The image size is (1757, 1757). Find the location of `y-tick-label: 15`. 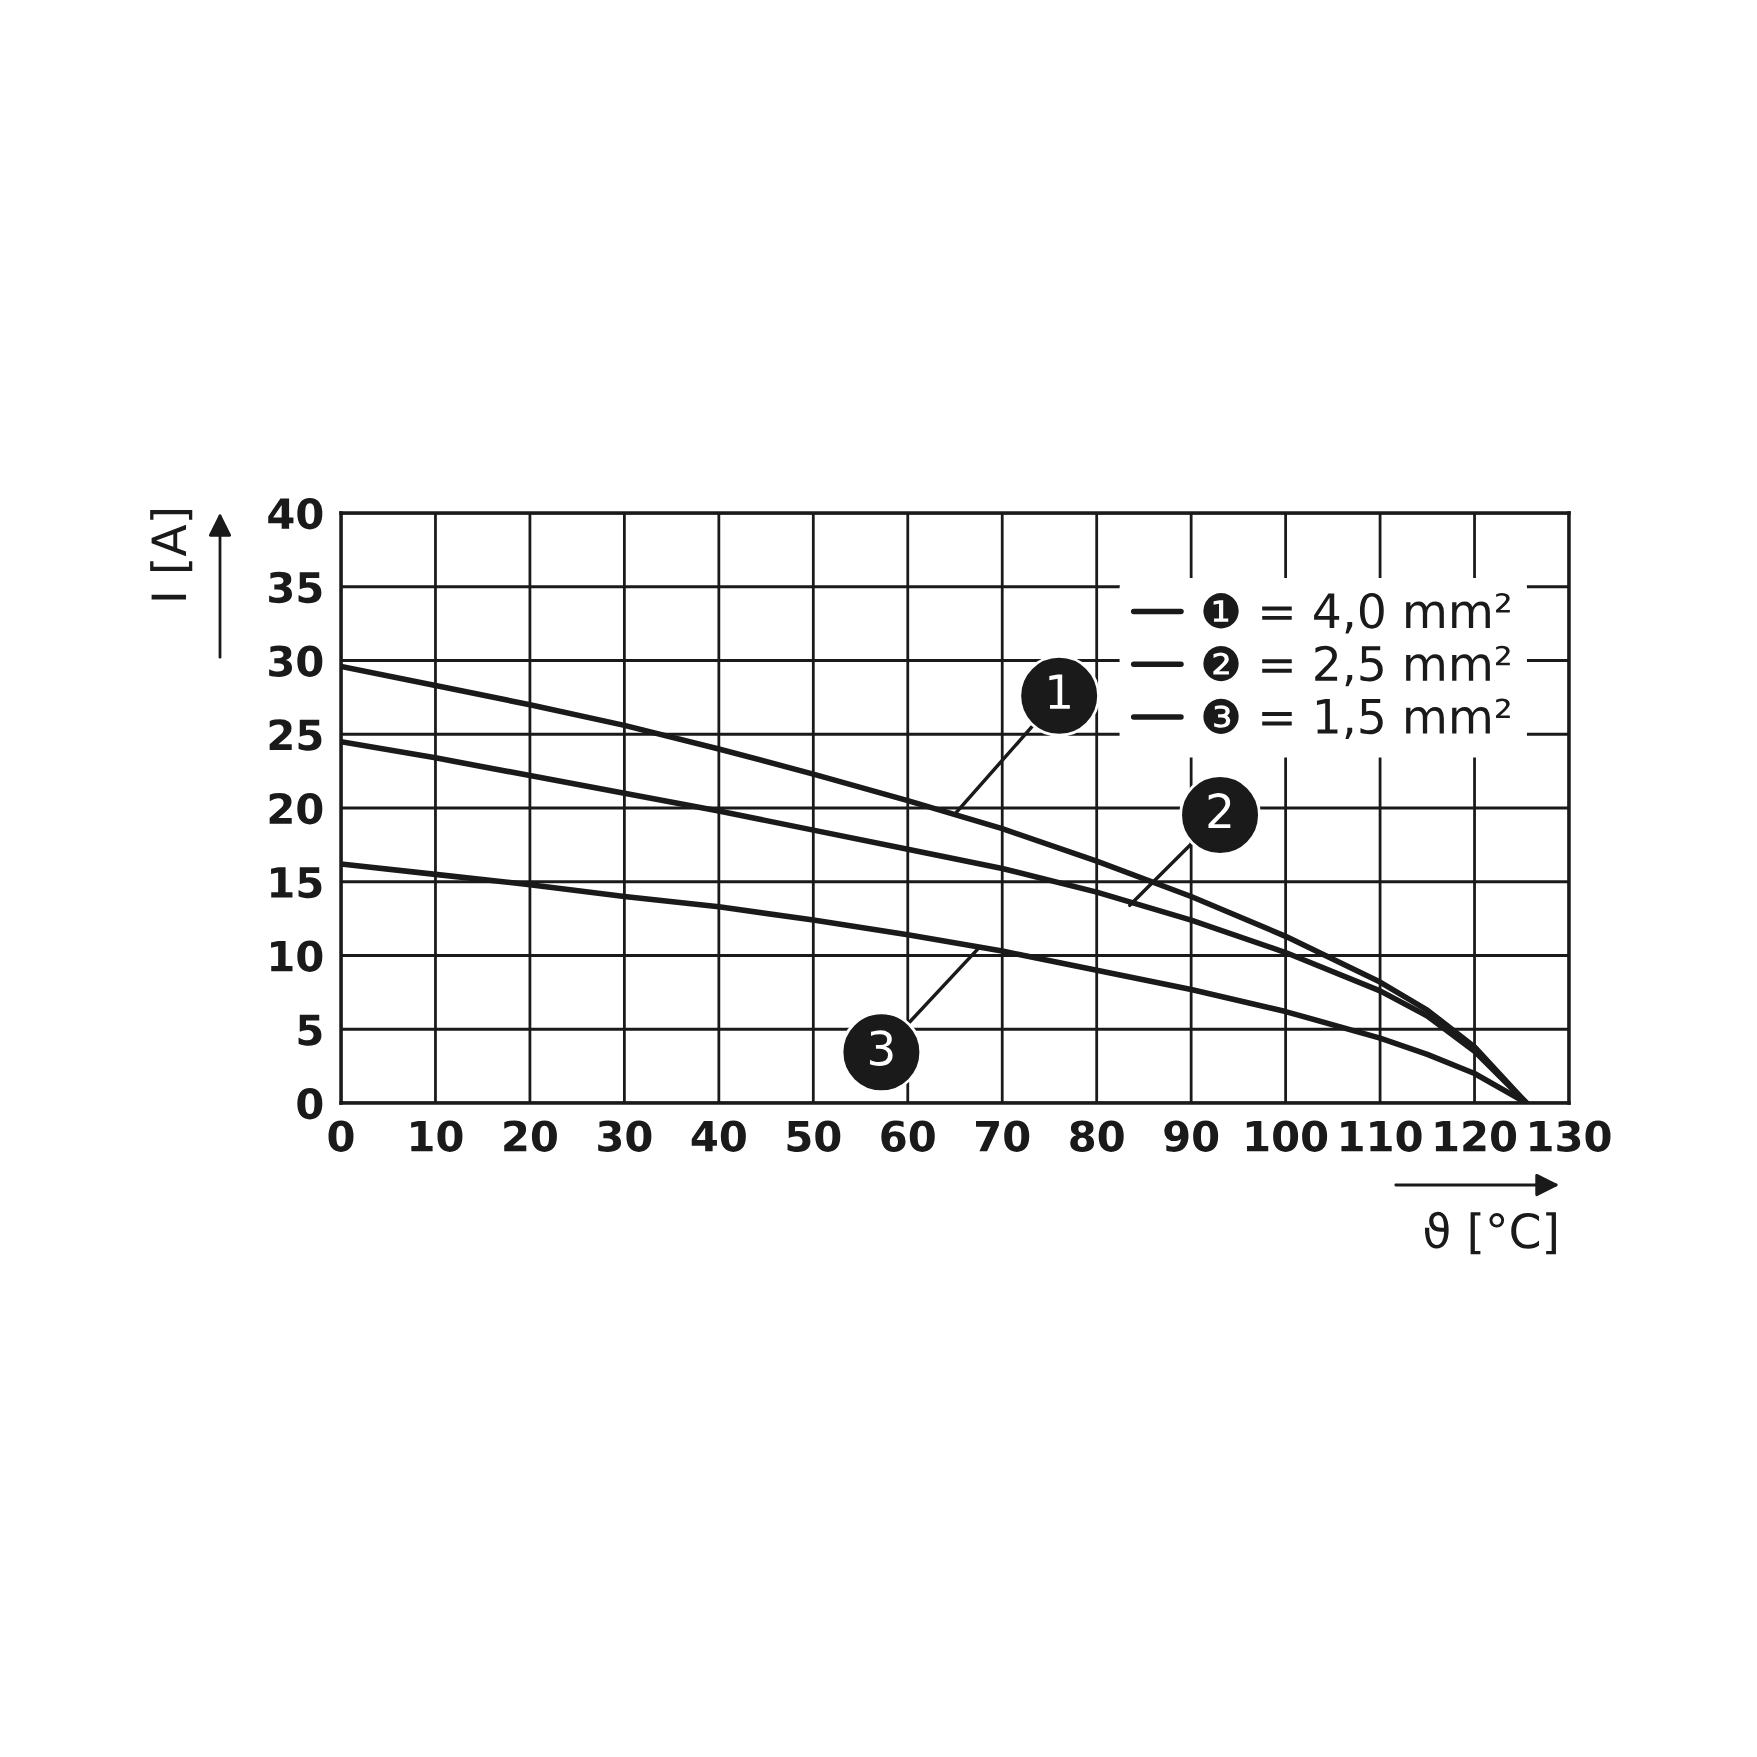

y-tick-label: 15 is located at coordinates (296, 883).